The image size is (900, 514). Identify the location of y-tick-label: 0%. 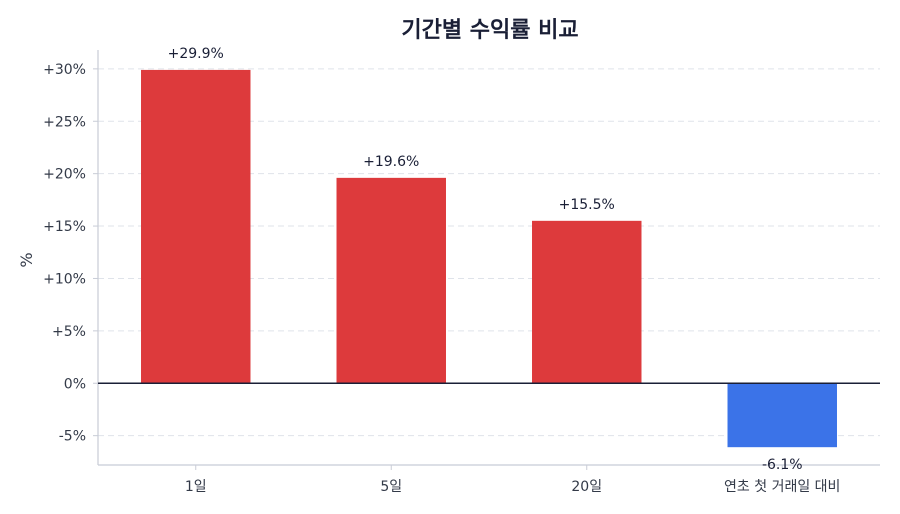
(75, 384).